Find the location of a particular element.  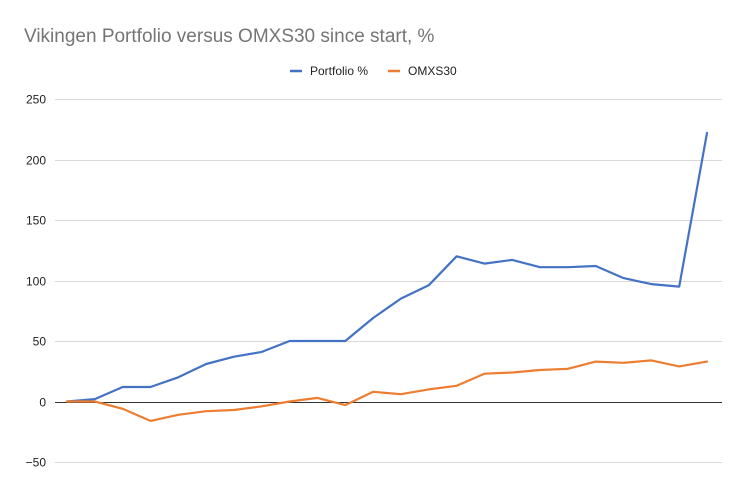

y-axis: 250 200 150 100 50 0 −50 is located at coordinates (36, 281).